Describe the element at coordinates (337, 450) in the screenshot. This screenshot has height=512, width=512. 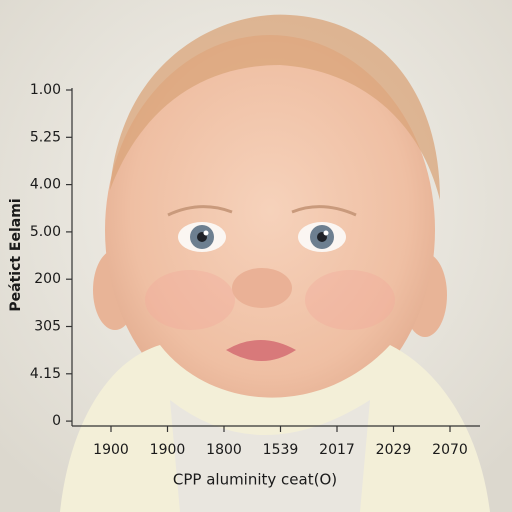
I see `x-tick-label: 2017` at that location.